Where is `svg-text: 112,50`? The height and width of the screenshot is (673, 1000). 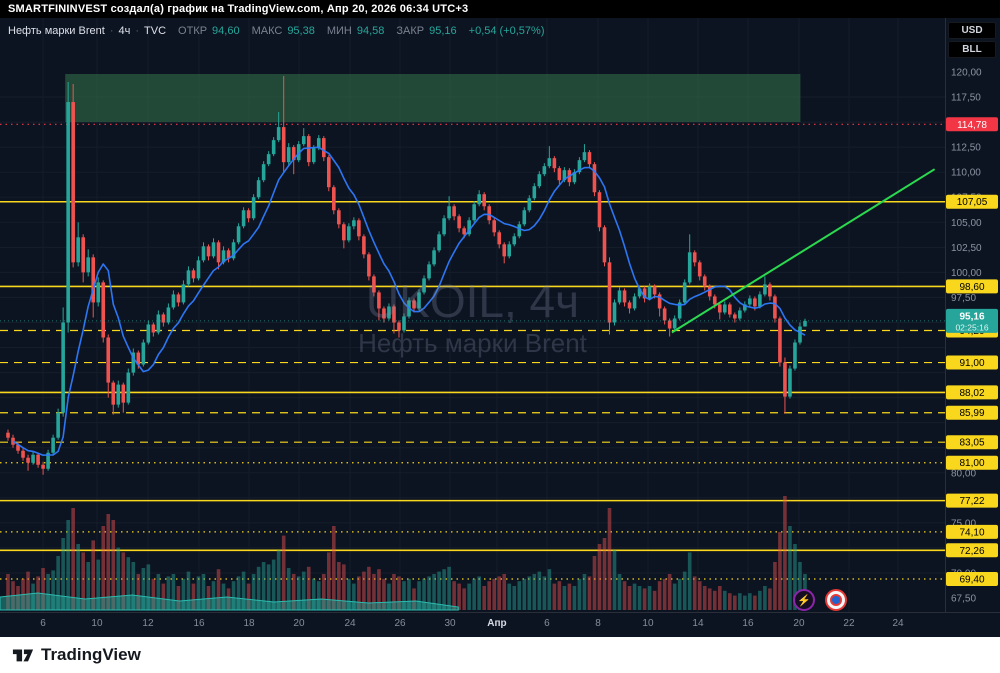 svg-text: 112,50 is located at coordinates (966, 148).